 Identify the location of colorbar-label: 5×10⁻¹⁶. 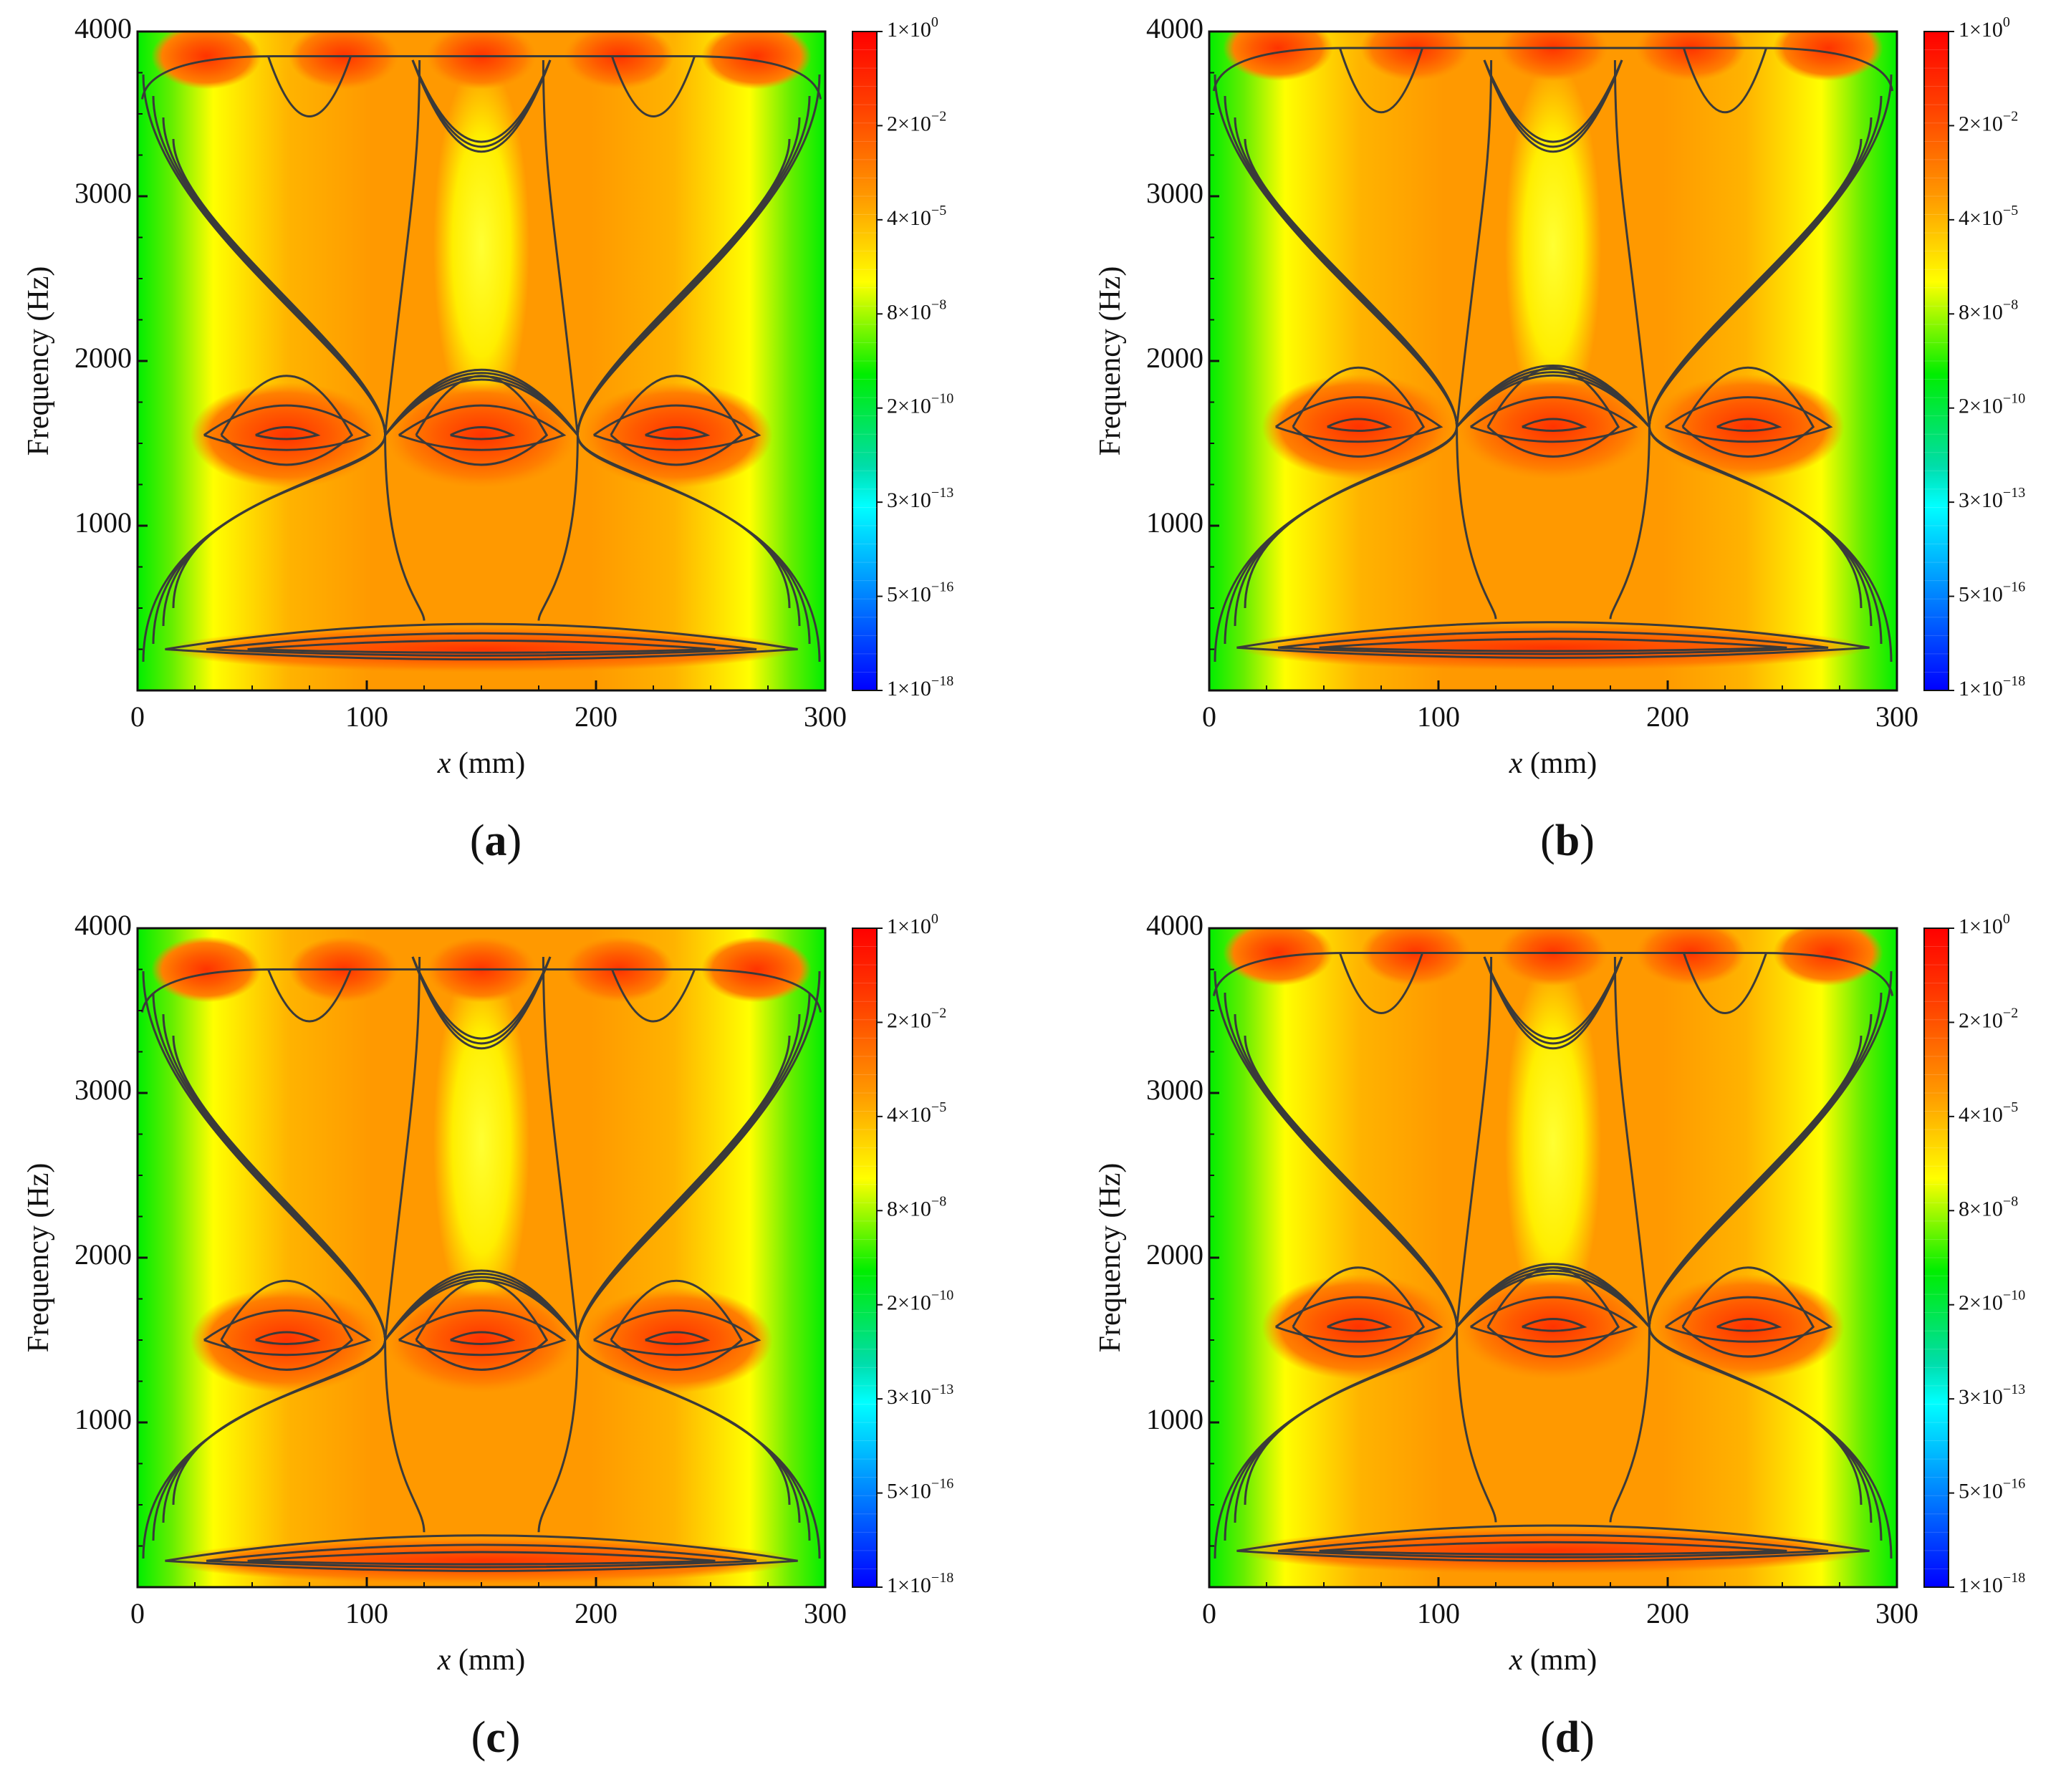
(920, 1489).